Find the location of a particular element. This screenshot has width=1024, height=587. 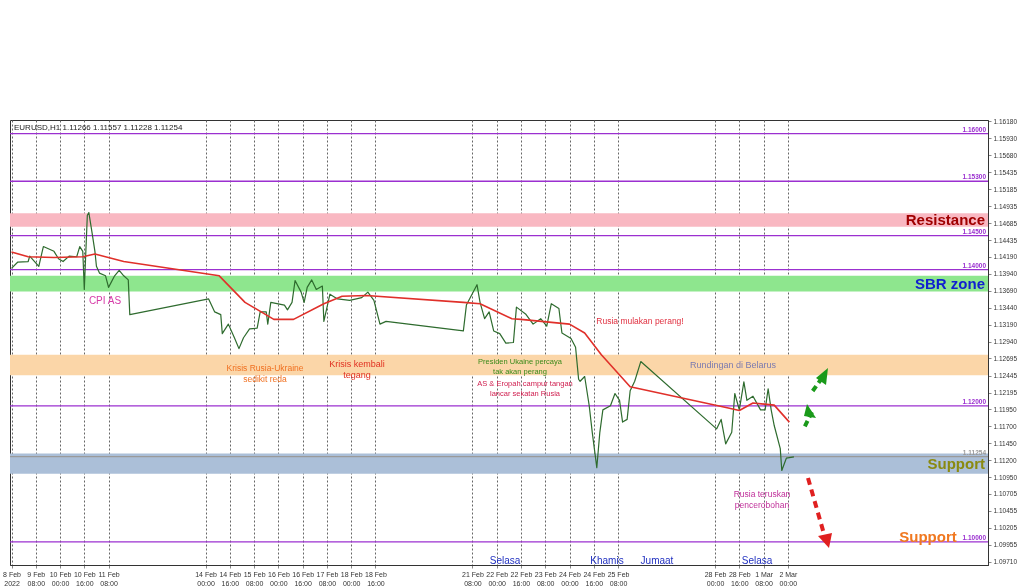

annotation: Rundingan di Belarus is located at coordinates (733, 365).